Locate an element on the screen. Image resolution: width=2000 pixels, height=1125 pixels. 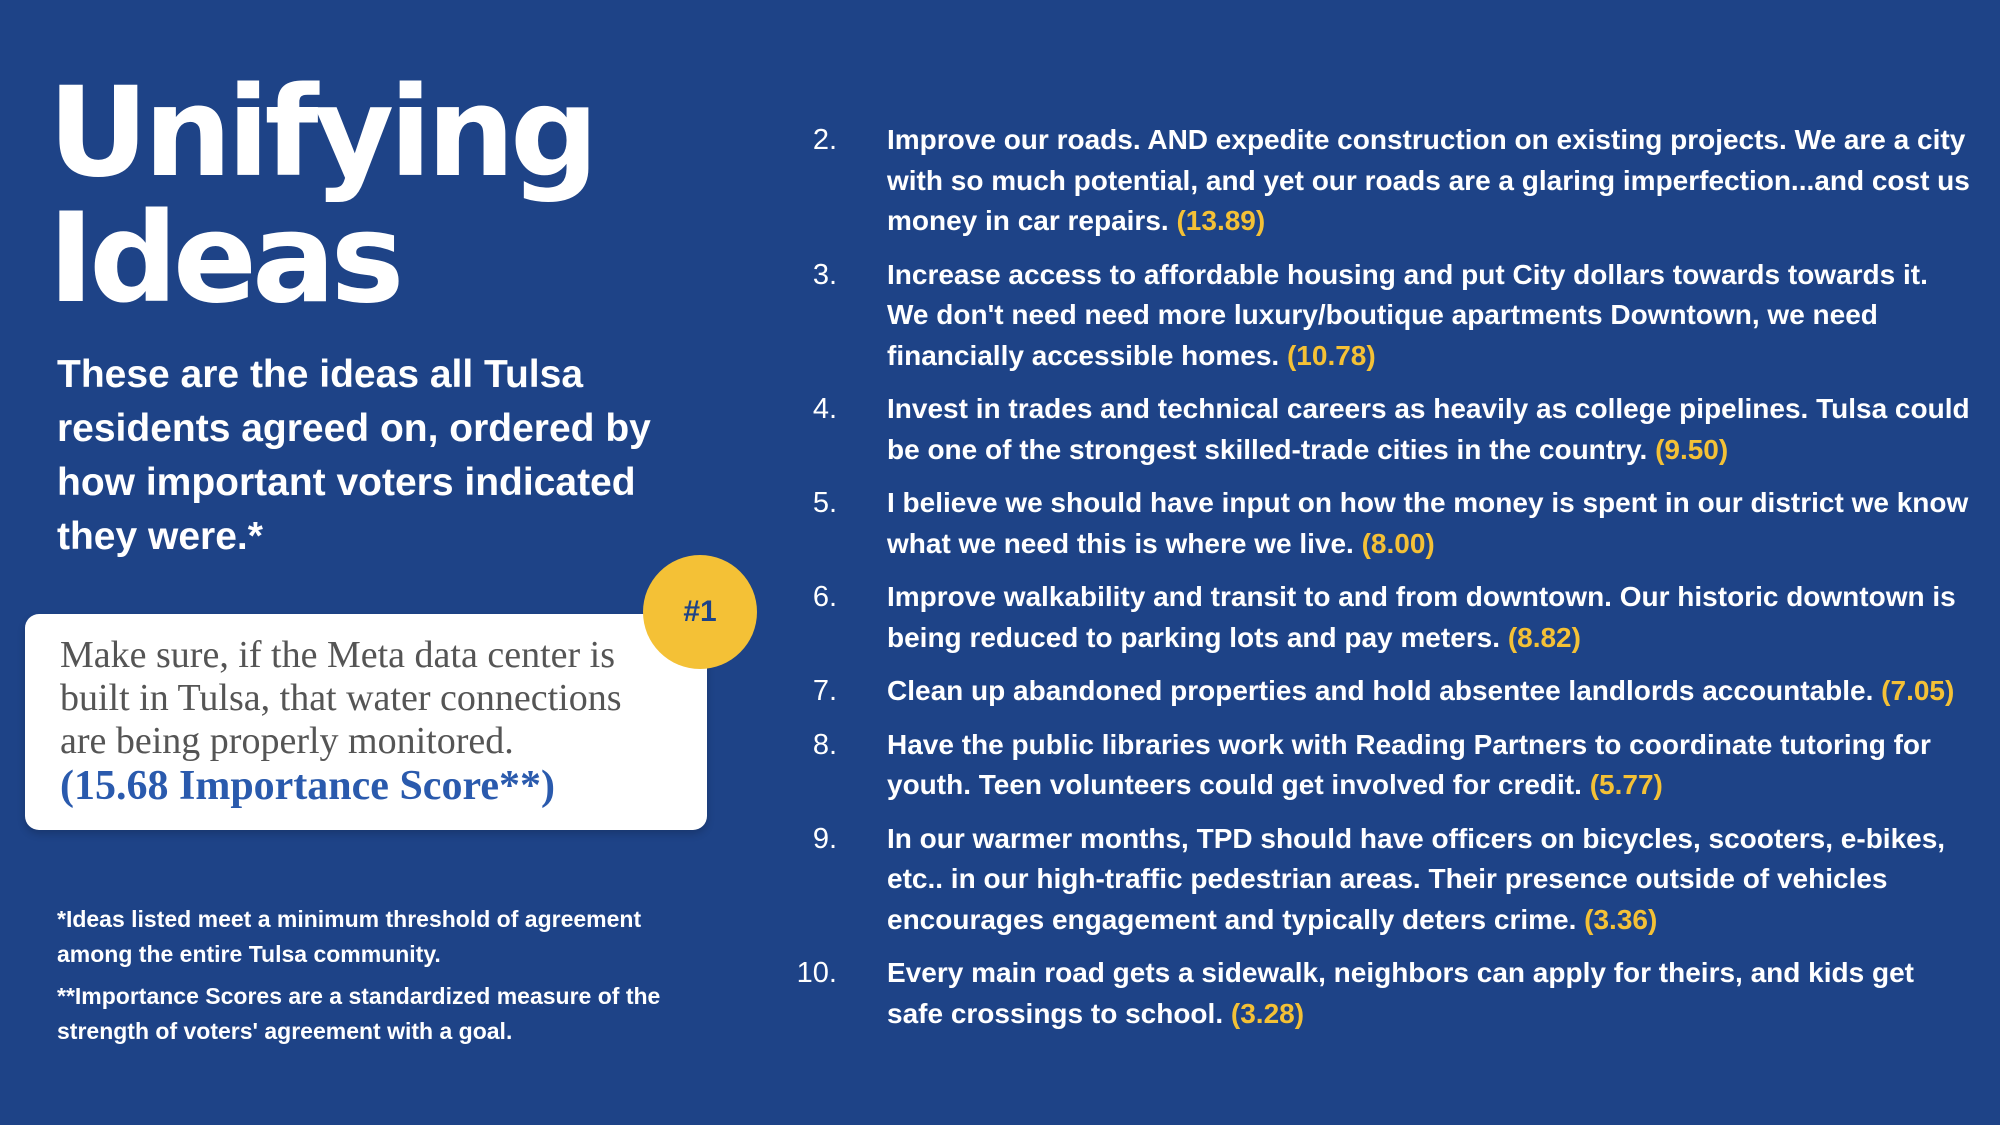
idea-score: (10.78) is located at coordinates (1331, 355).